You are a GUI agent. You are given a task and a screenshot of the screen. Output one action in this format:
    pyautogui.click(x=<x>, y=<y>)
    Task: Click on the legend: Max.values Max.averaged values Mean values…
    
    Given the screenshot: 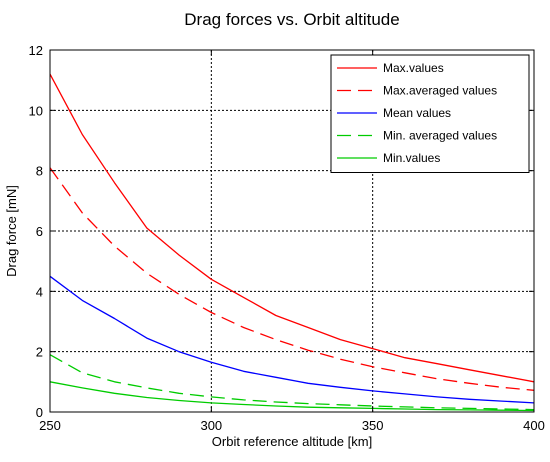 What is the action you would take?
    pyautogui.click(x=430, y=113)
    